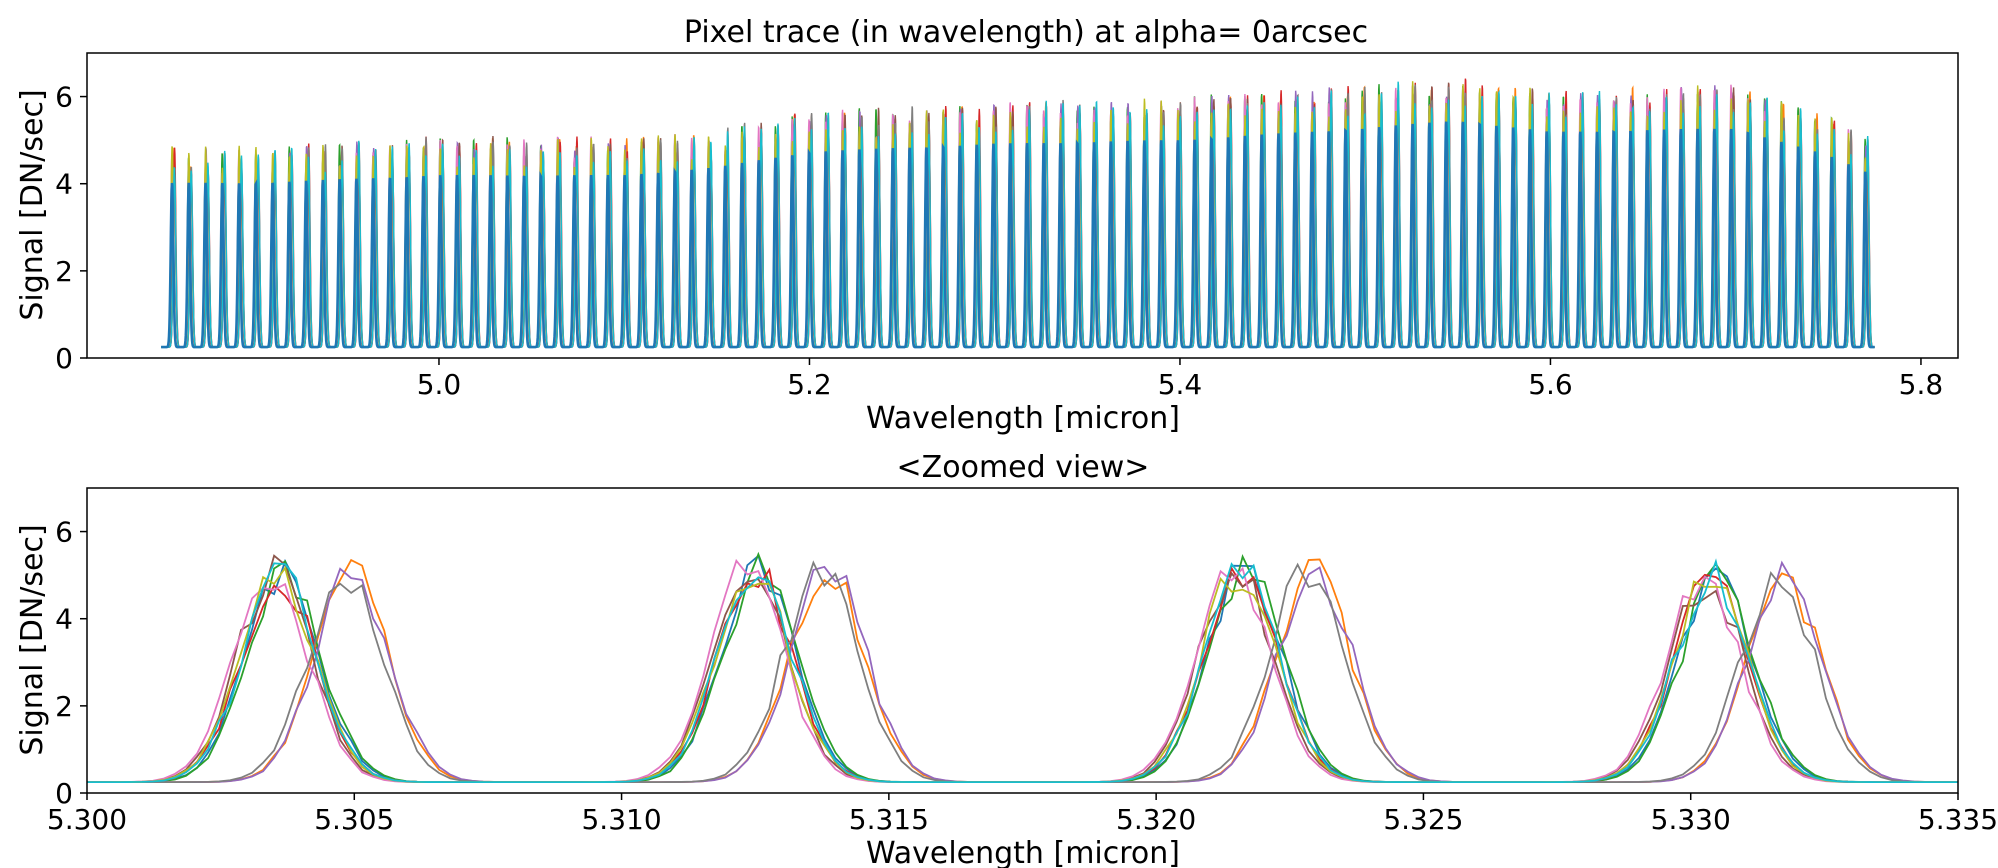 The width and height of the screenshot is (1998, 868). What do you see at coordinates (1023, 418) in the screenshot?
I see `top-x-axis-label: Wavelength [micron]` at bounding box center [1023, 418].